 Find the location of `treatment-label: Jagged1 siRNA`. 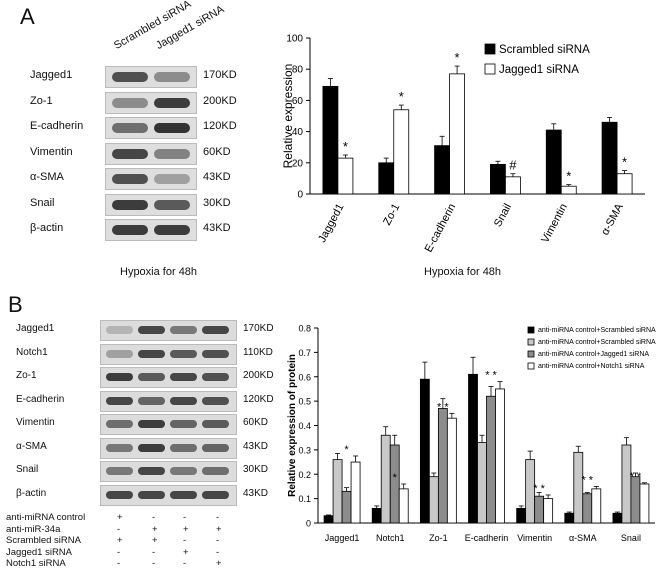

treatment-label: Jagged1 siRNA is located at coordinates (39, 552).